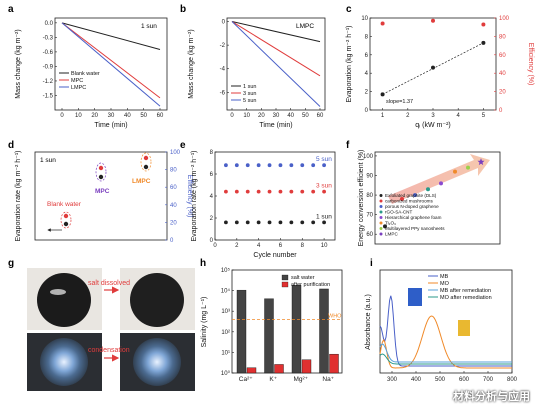  I want to click on y-tick-label: 10⁴, so click(226, 291).